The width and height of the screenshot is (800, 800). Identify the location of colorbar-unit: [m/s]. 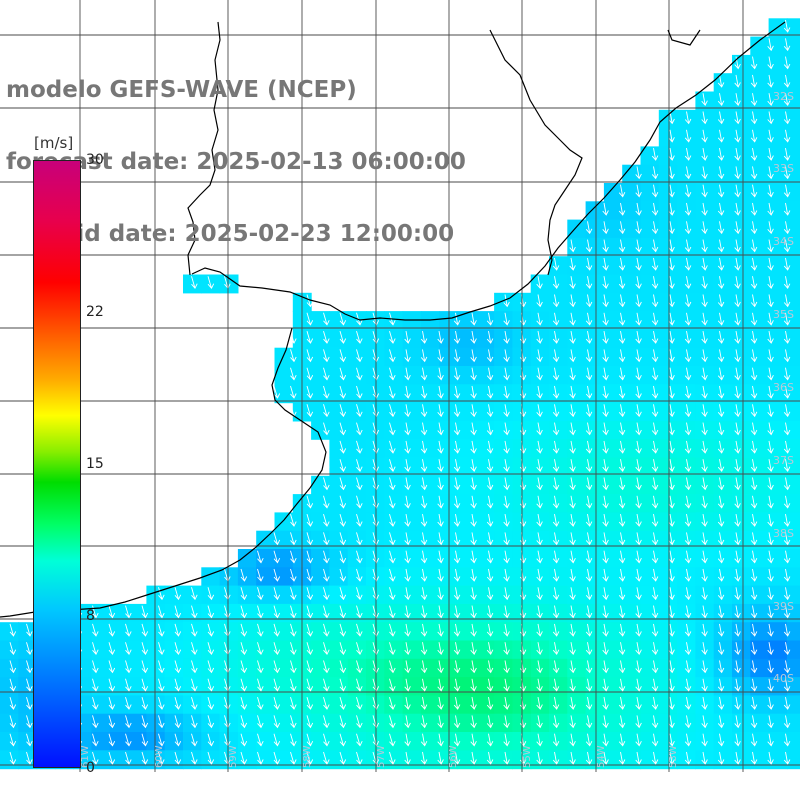
(54, 143).